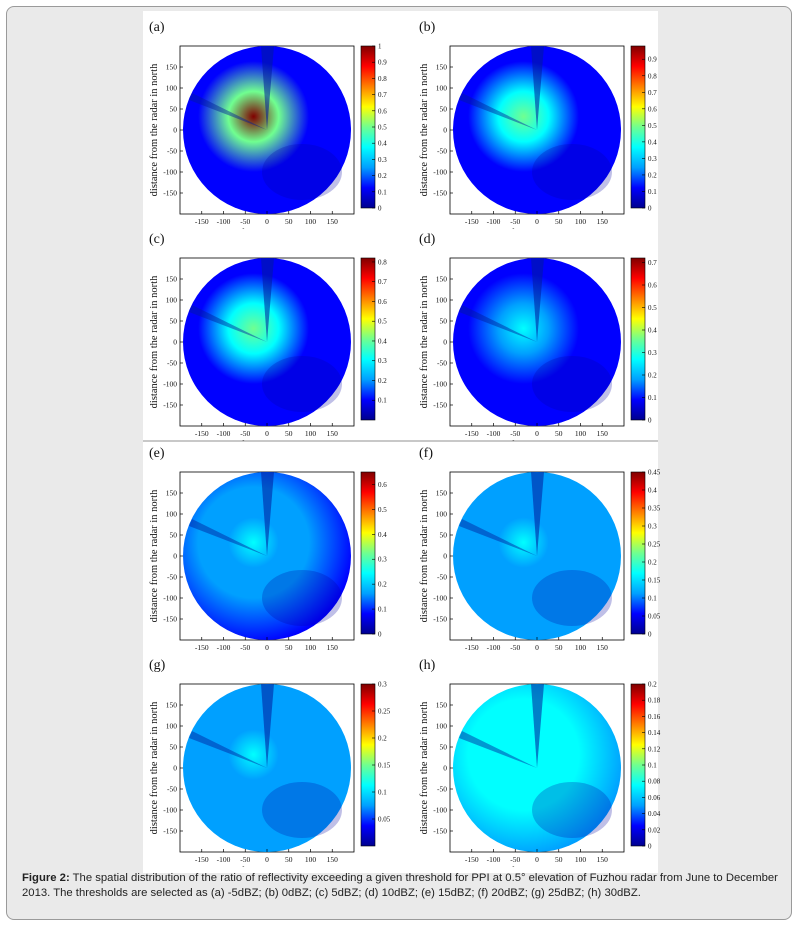 The width and height of the screenshot is (800, 944). Describe the element at coordinates (157, 239) in the screenshot. I see `panel-label: (c)` at that location.